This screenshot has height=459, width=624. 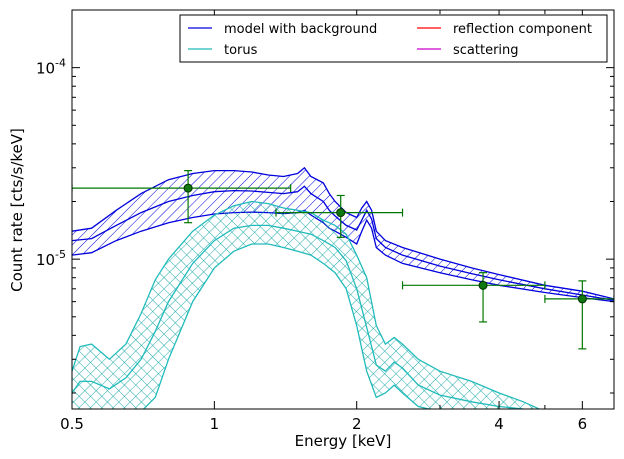 I want to click on x-tick-label-2: 2, so click(x=357, y=424).